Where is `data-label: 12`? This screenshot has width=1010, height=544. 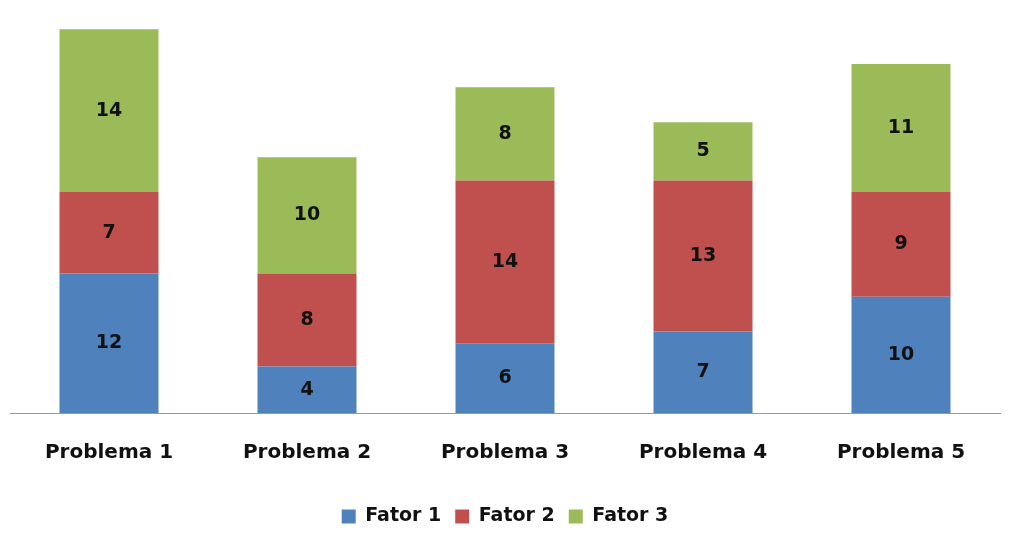
data-label: 12 is located at coordinates (109, 341).